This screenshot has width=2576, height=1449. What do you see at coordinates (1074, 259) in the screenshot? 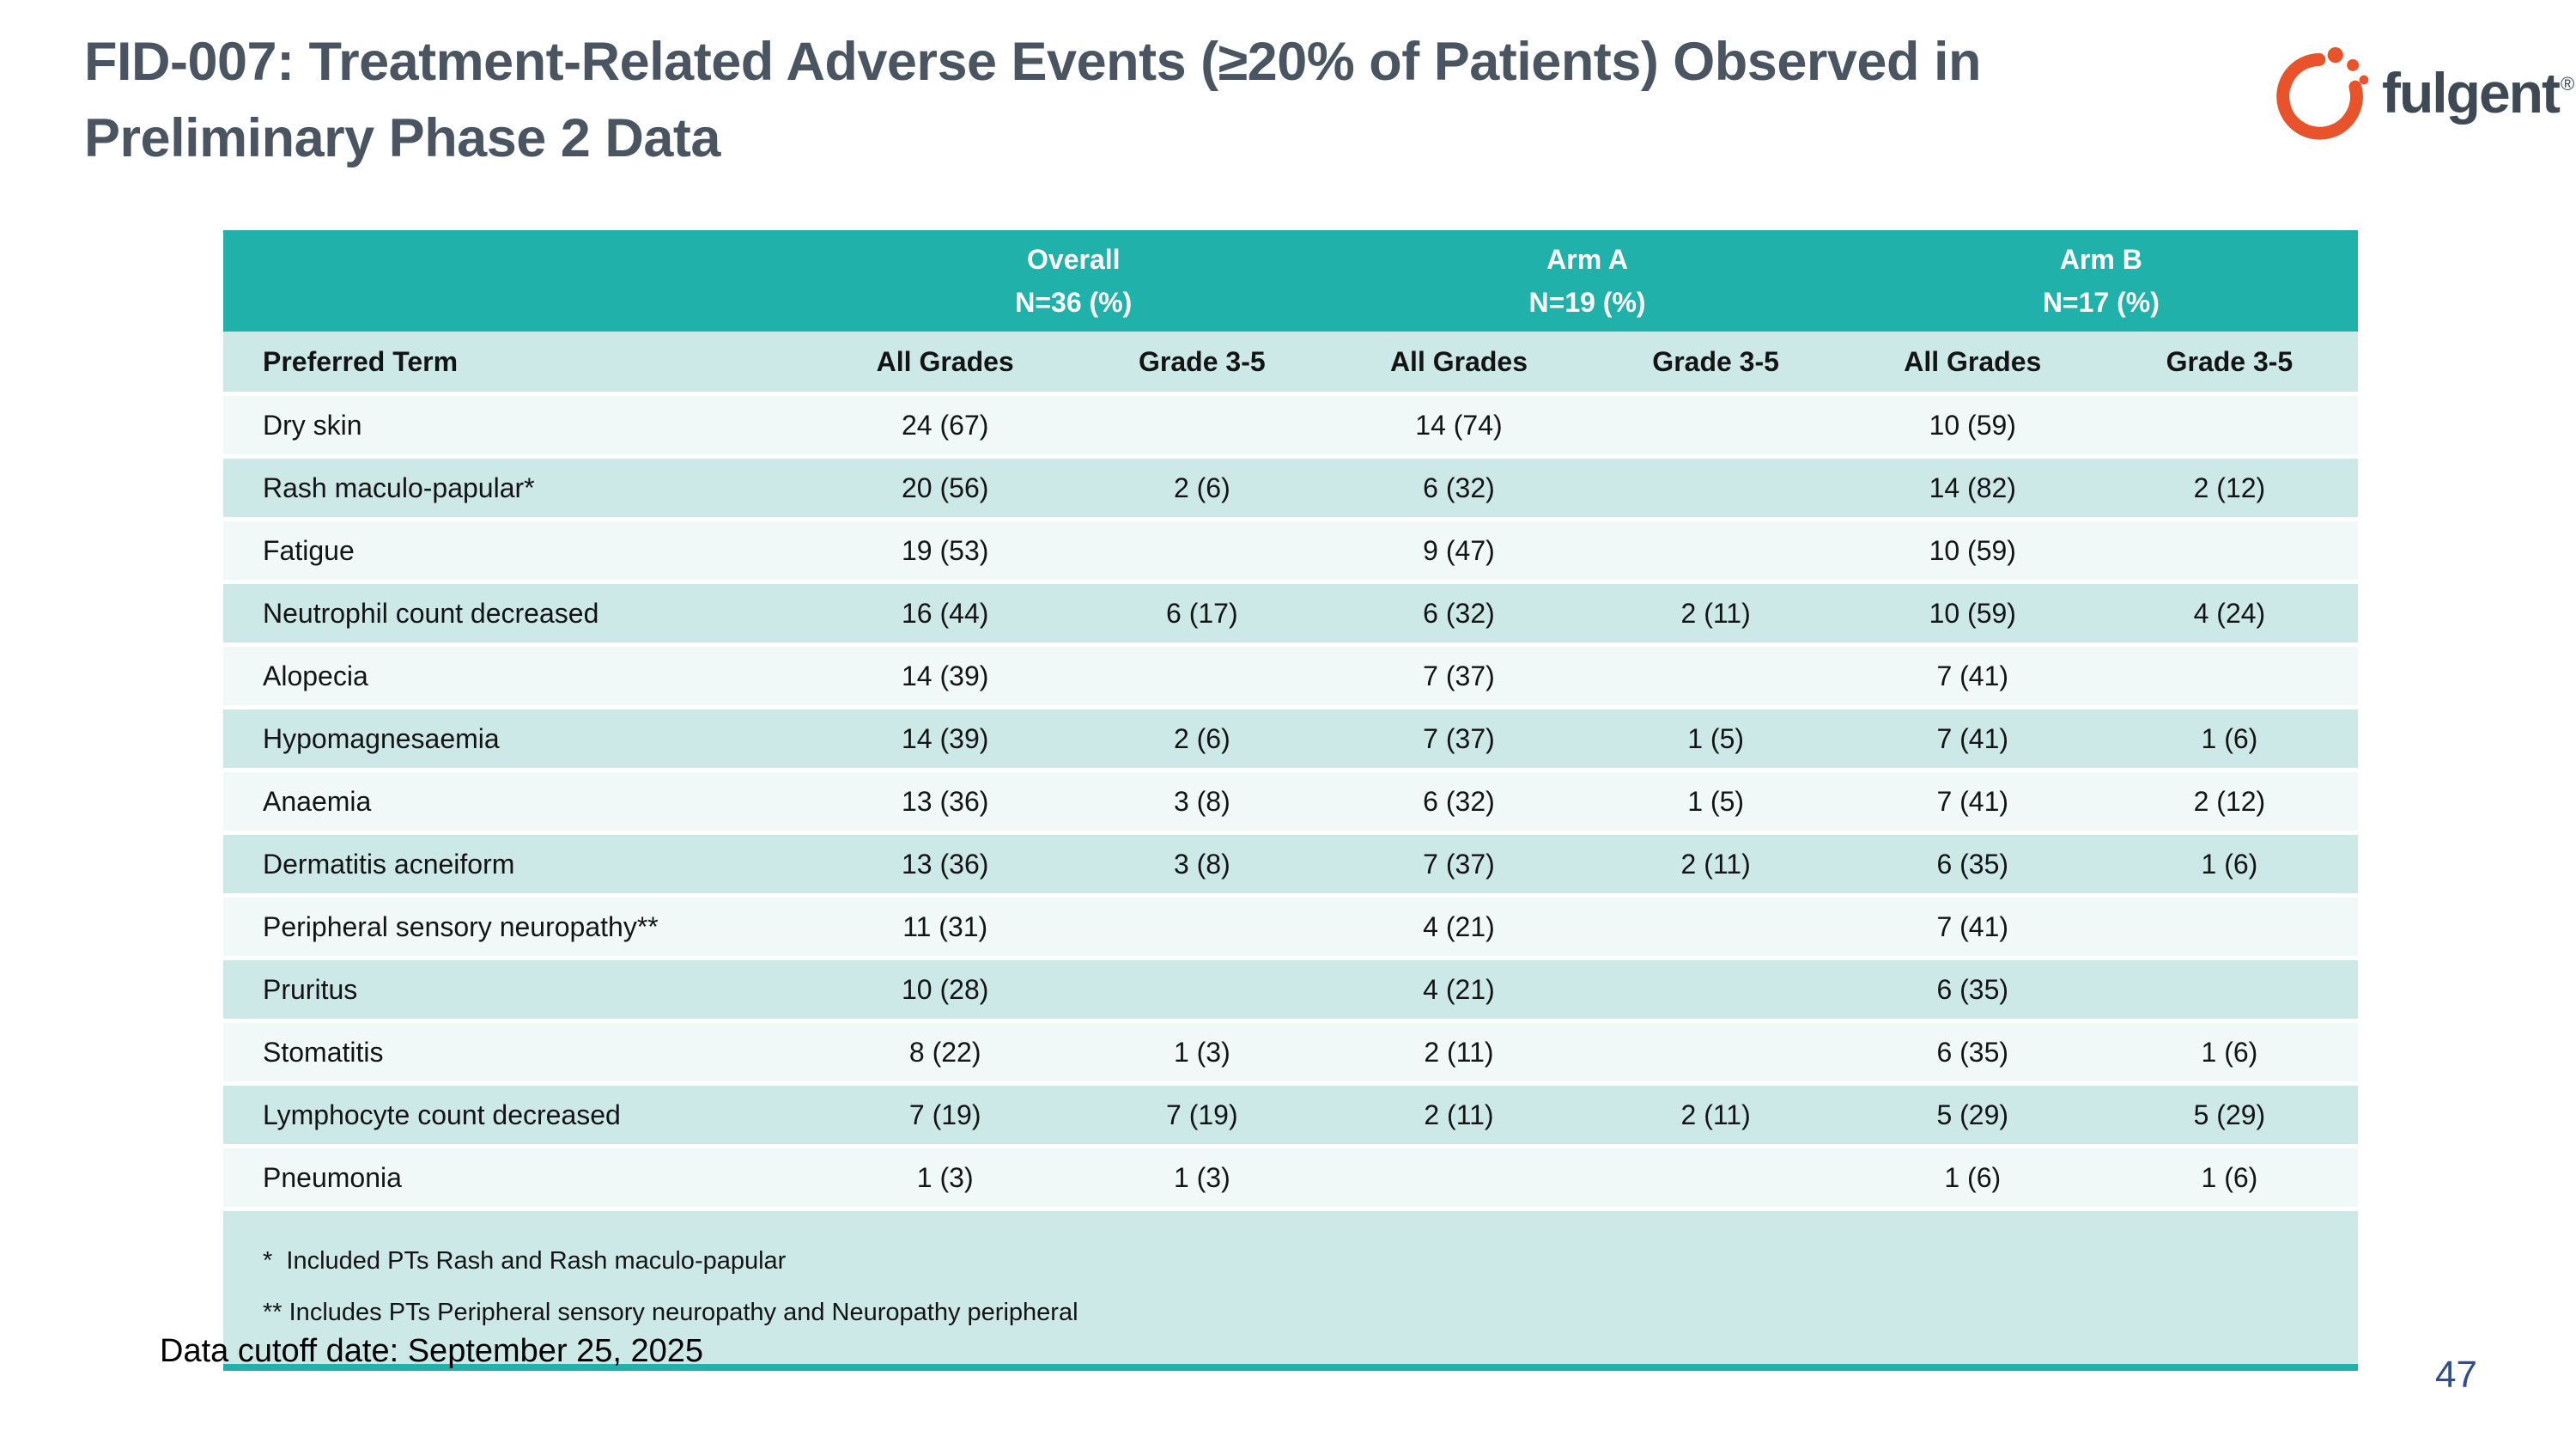
I see `group-label: Overall` at bounding box center [1074, 259].